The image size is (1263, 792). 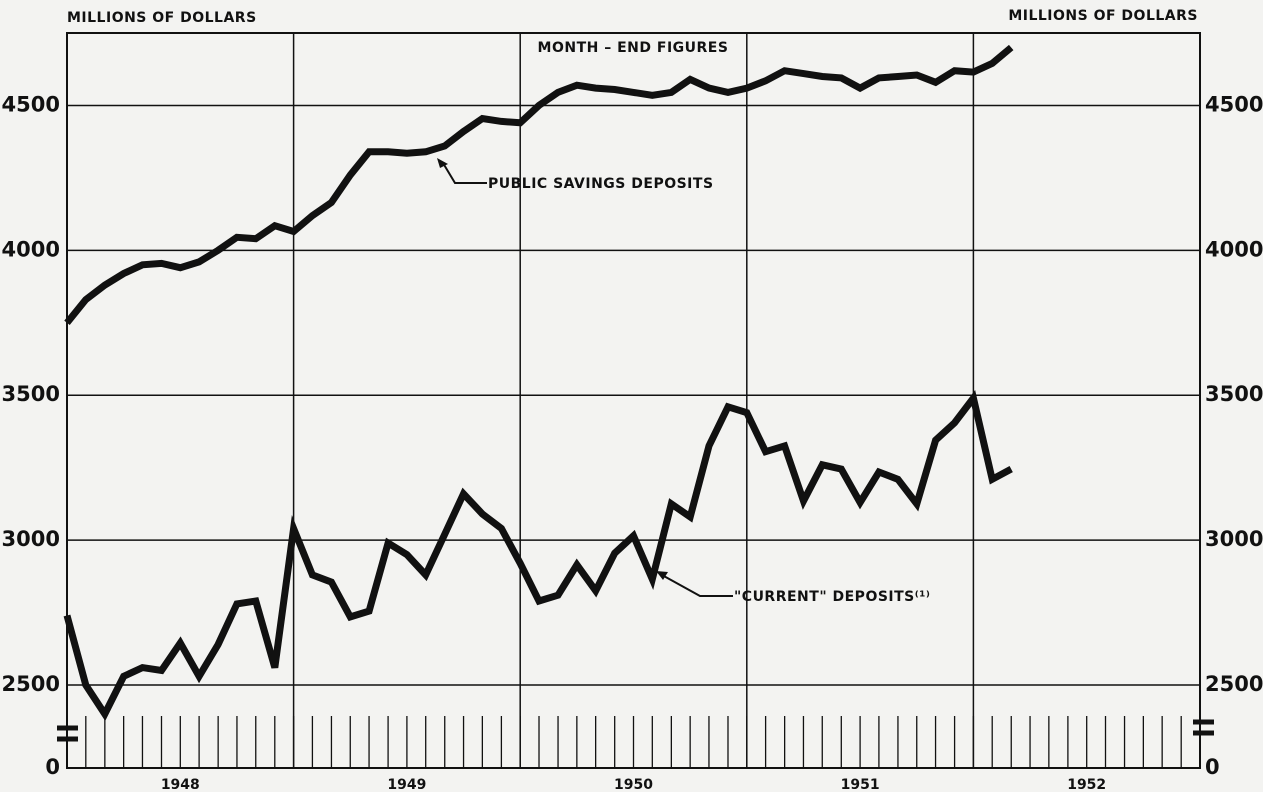 I want to click on y-tick-label: 3000, so click(x=31, y=539).